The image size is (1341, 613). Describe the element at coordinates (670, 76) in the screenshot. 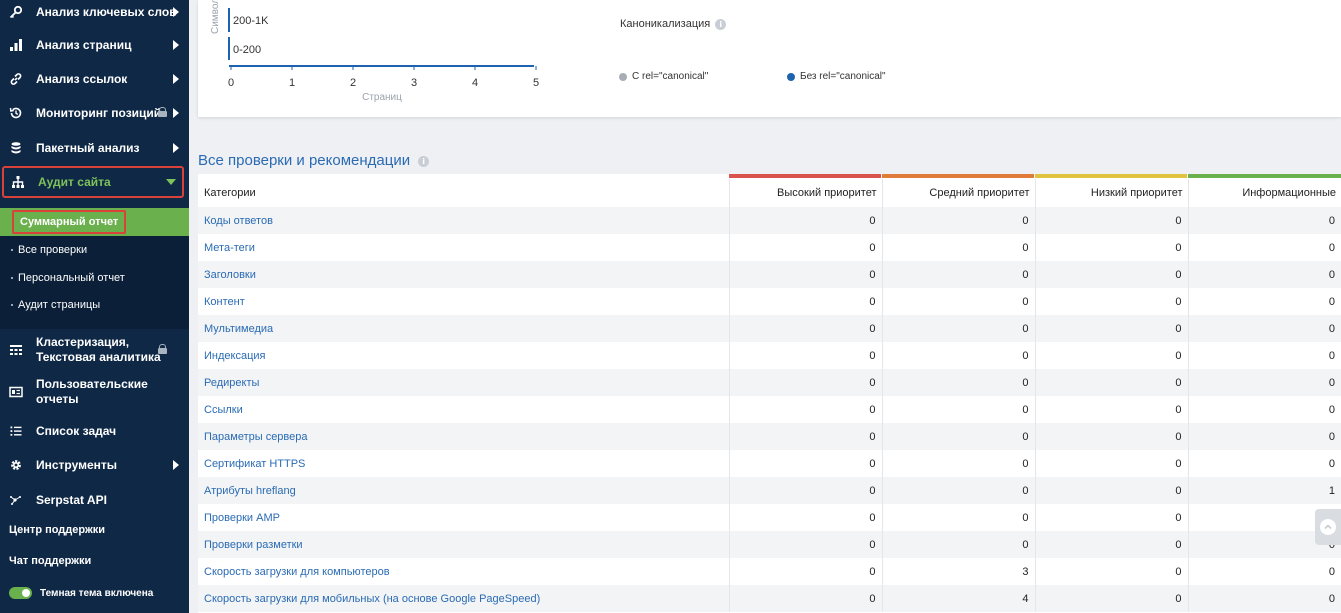

I see `legend-label: С rel="canonical"` at that location.